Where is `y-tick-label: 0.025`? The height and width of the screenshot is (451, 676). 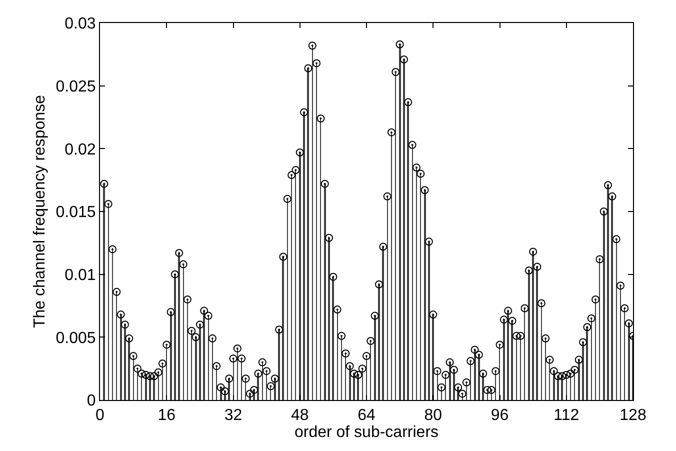
y-tick-label: 0.025 is located at coordinates (76, 87).